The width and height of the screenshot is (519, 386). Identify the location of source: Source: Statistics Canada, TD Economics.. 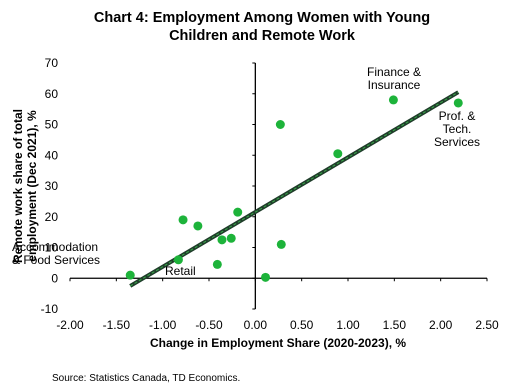
(146, 378).